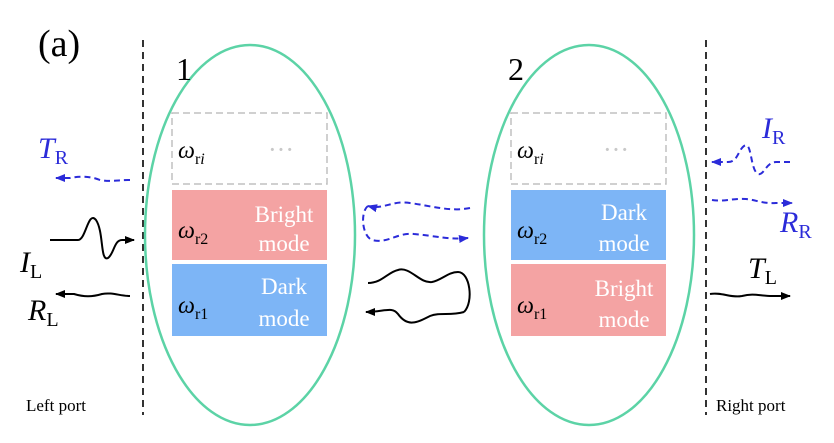  What do you see at coordinates (752, 202) in the screenshot?
I see `reflected-right-arrow` at bounding box center [752, 202].